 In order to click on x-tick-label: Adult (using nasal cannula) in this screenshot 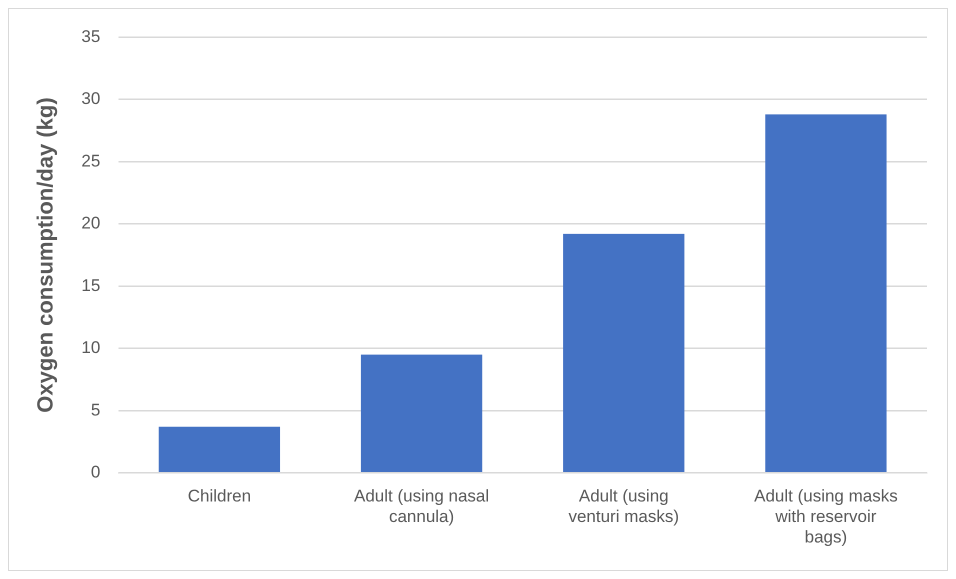, I will do `click(422, 506)`.